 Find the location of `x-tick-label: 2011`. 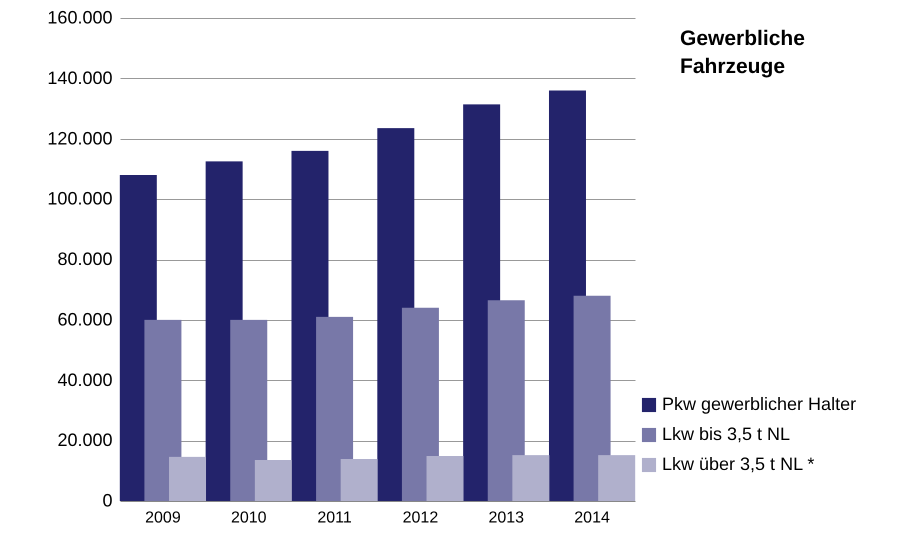

x-tick-label: 2011 is located at coordinates (334, 518).